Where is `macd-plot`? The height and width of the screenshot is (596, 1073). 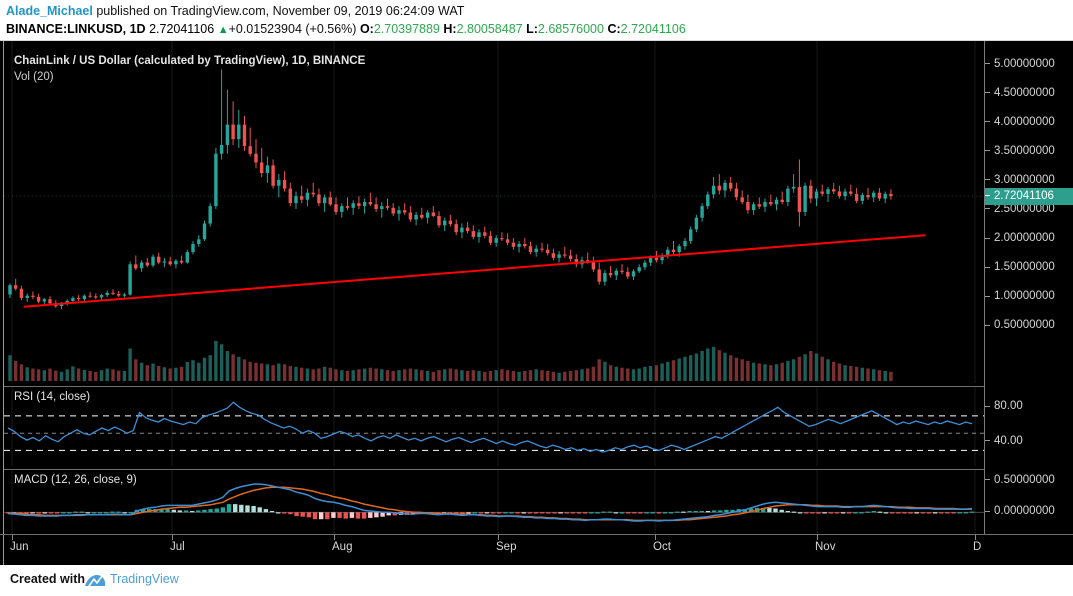 macd-plot is located at coordinates (494, 501).